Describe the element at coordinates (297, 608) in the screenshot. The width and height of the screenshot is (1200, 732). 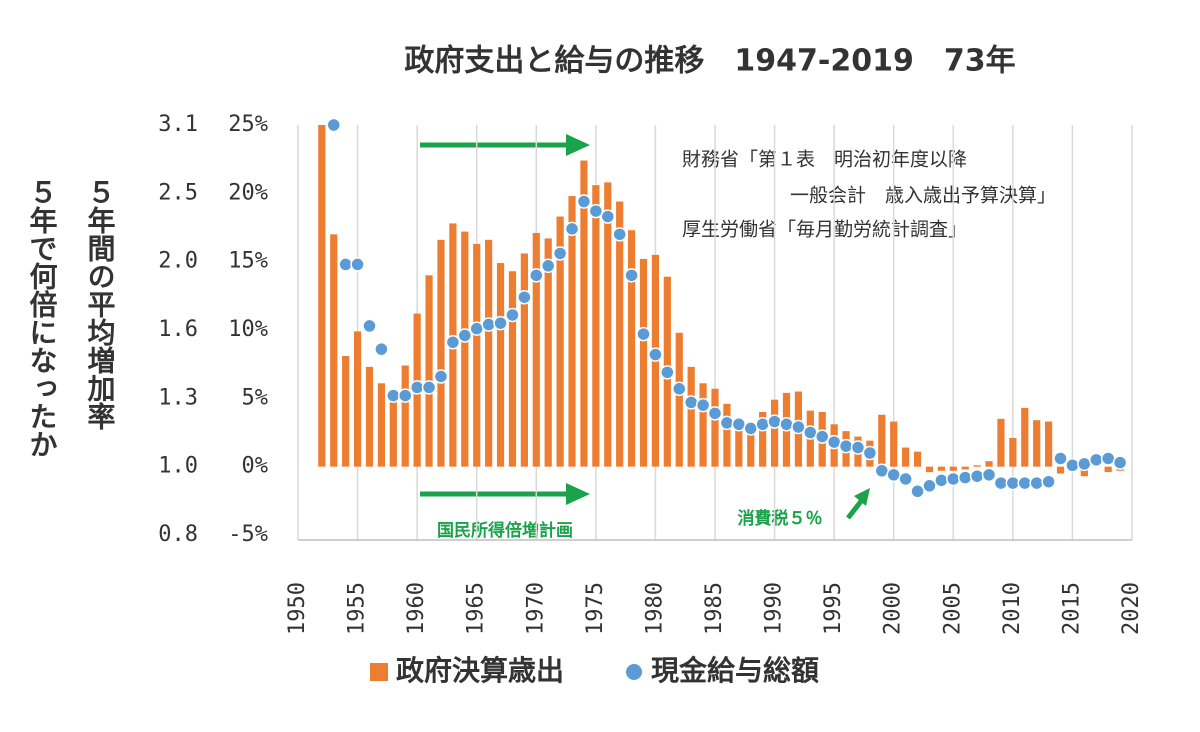
I see `x-tick-label: 1950` at that location.